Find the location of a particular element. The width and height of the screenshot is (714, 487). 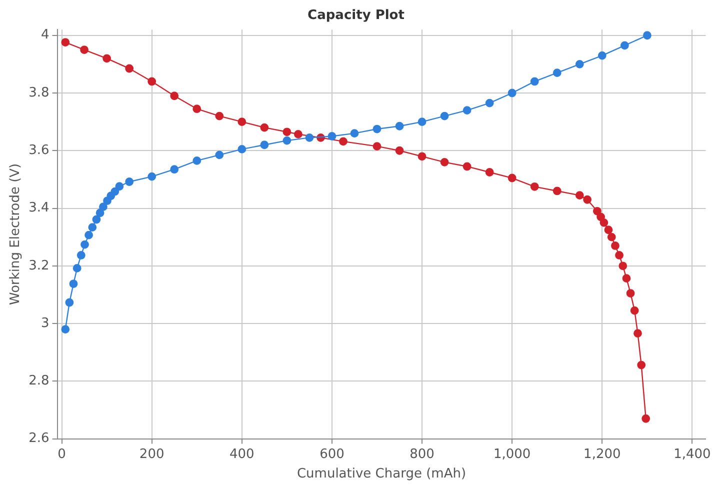

y-tick-label: 2.6 is located at coordinates (39, 438).